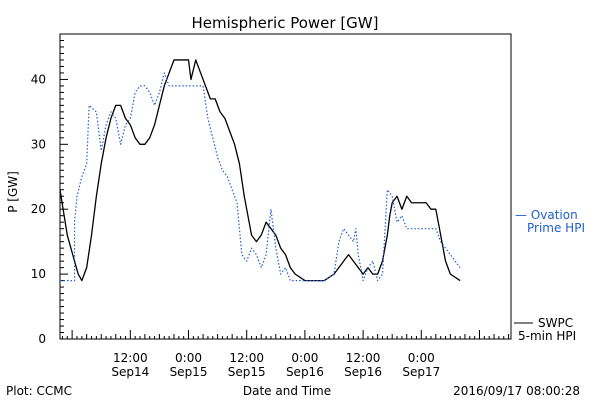 The width and height of the screenshot is (600, 400). I want to click on chart-title: Hemispheric Power [GW], so click(285, 23).